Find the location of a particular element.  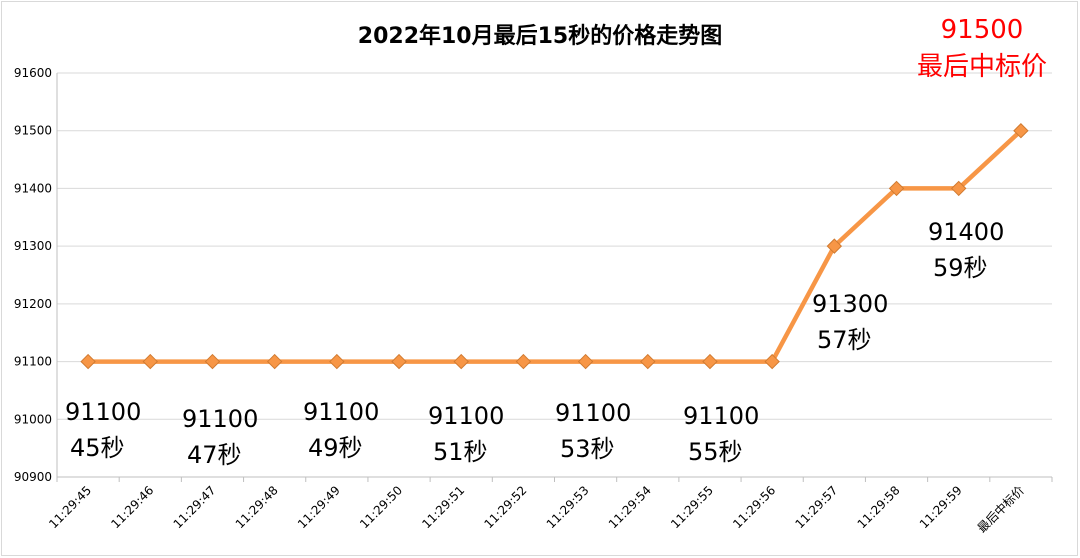

annotation-label: 51秒 is located at coordinates (460, 452).